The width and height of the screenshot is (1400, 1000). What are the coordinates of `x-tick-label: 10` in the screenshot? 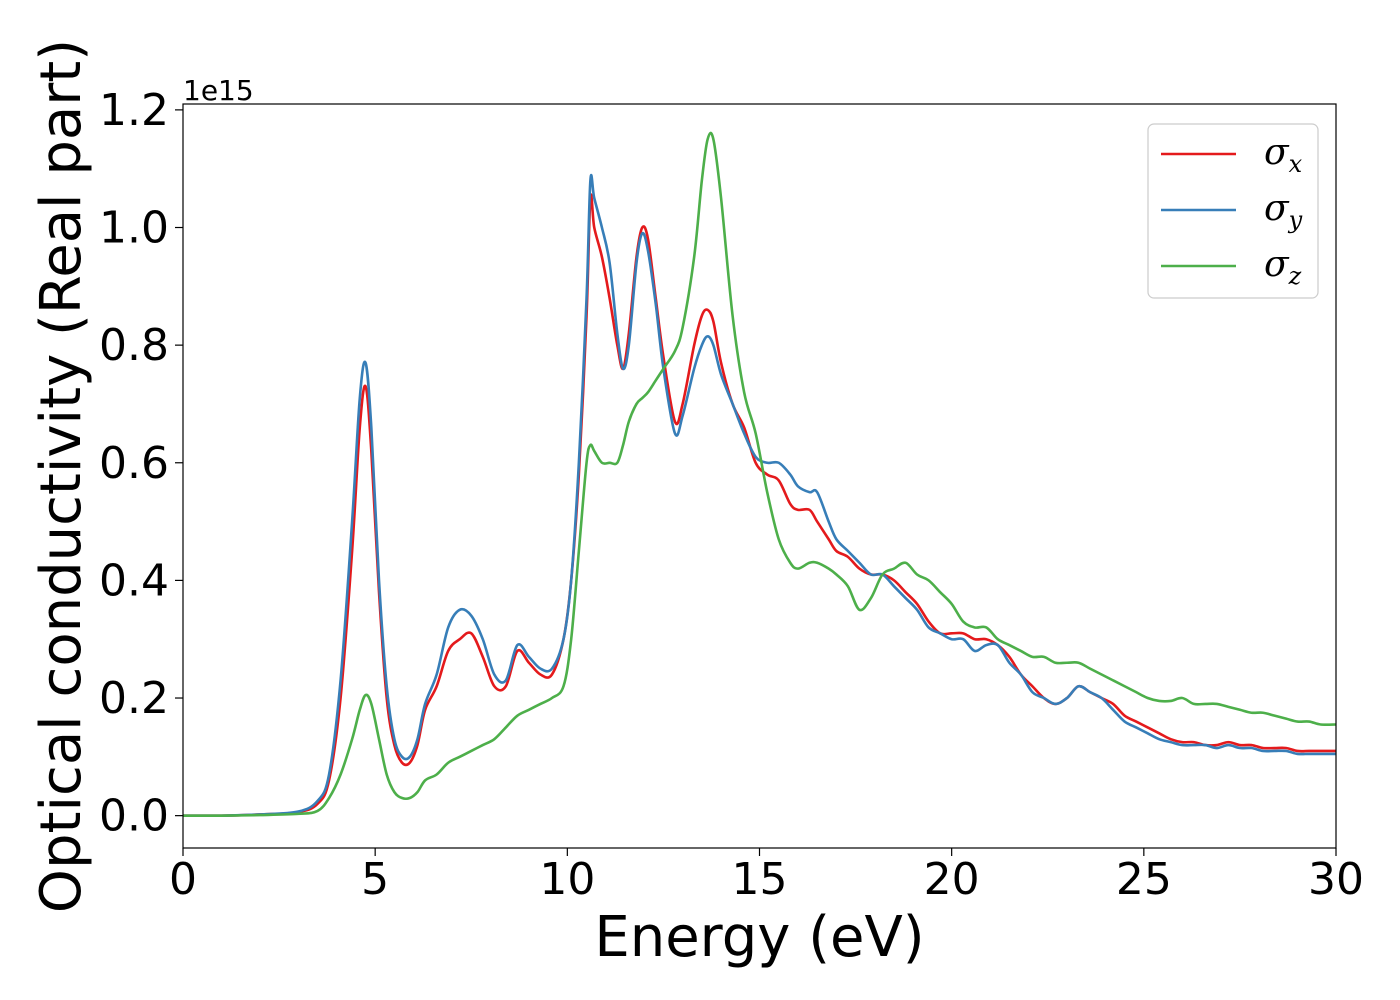 It's located at (567, 879).